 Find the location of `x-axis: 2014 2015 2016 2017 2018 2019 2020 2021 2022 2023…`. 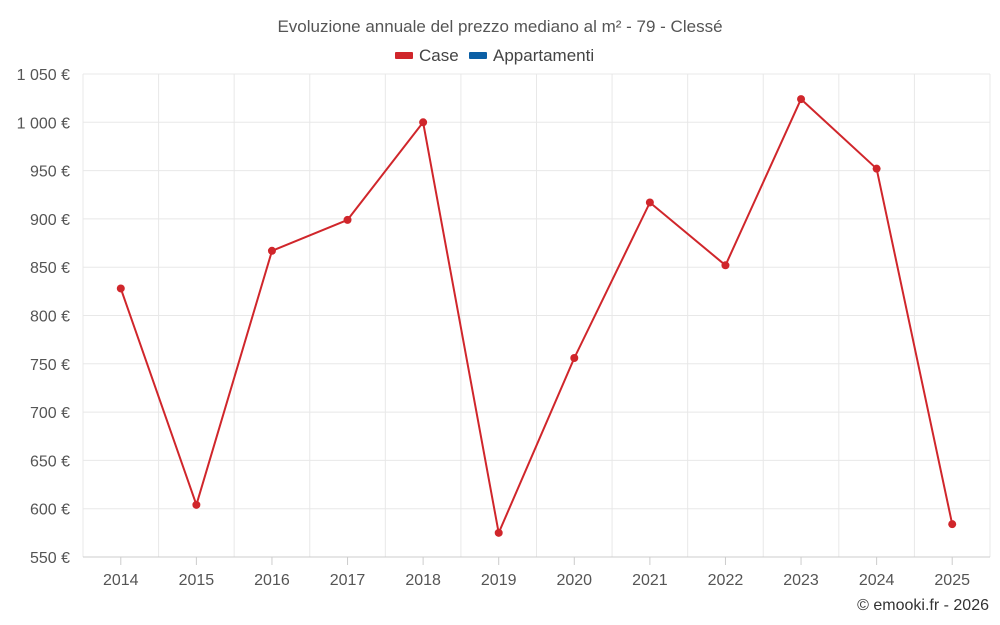

x-axis: 2014 2015 2016 2017 2018 2019 2020 2021 2022 2023… is located at coordinates (536, 572).